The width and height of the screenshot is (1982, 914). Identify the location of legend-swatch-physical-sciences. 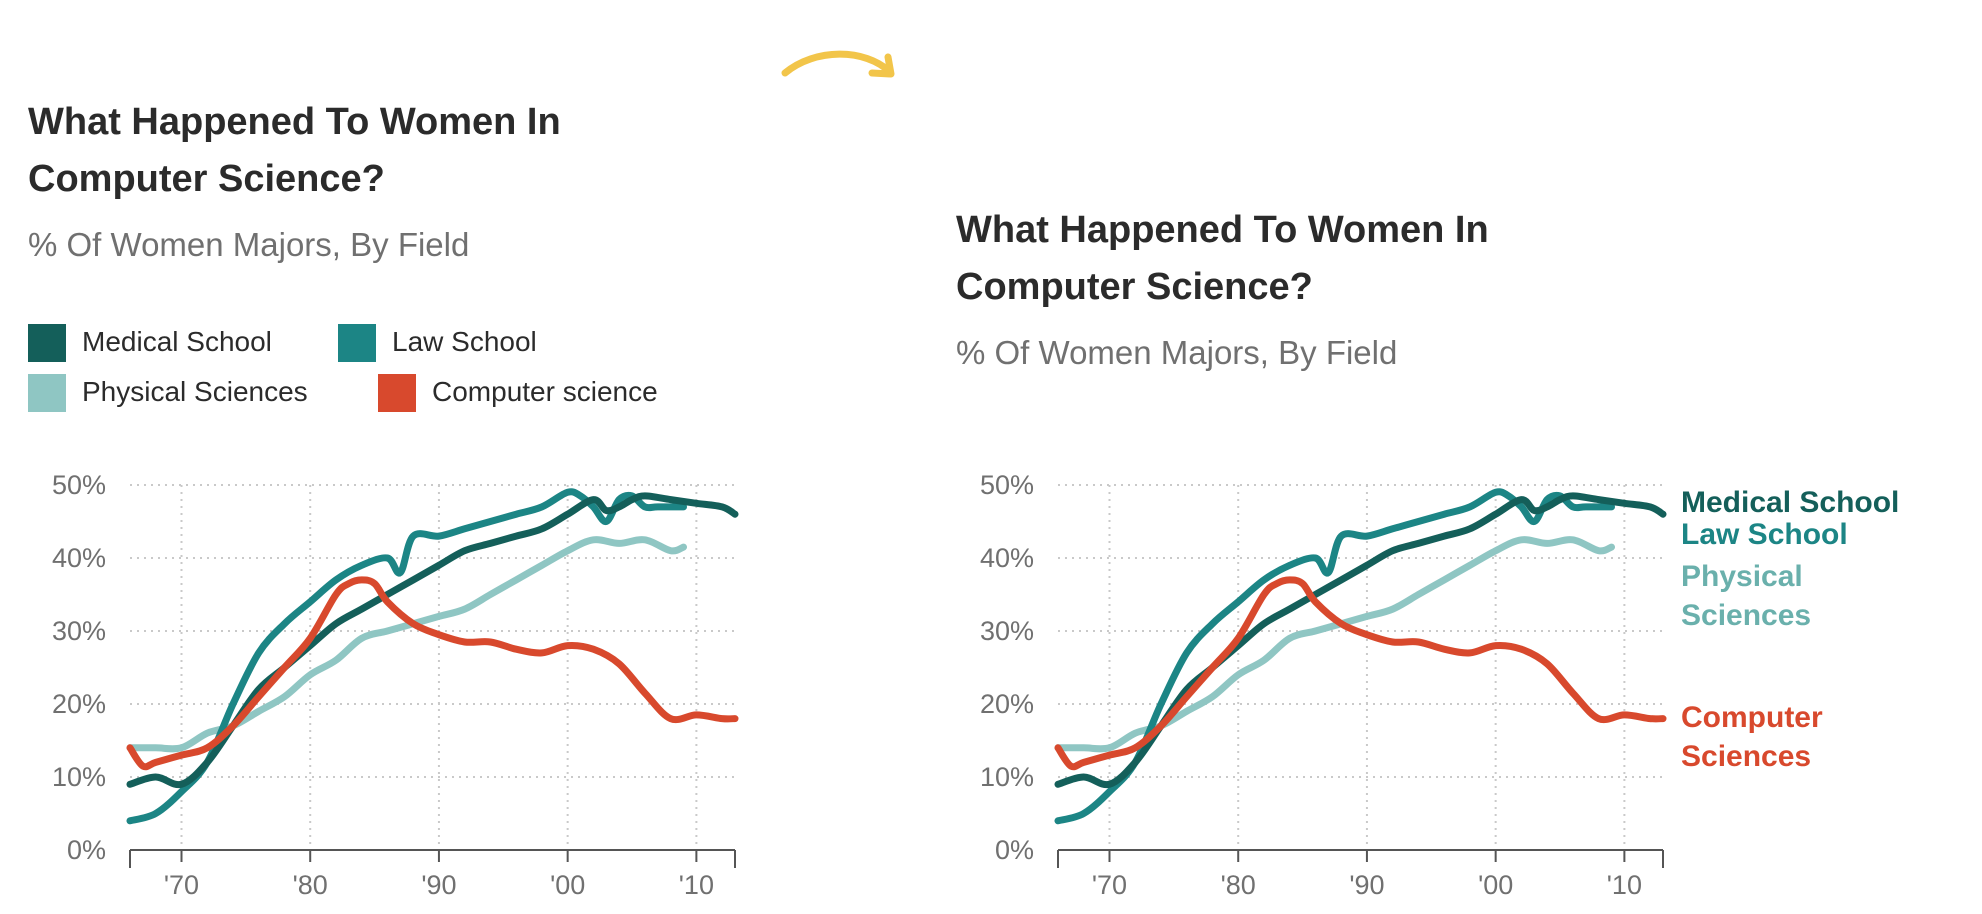
(47, 393).